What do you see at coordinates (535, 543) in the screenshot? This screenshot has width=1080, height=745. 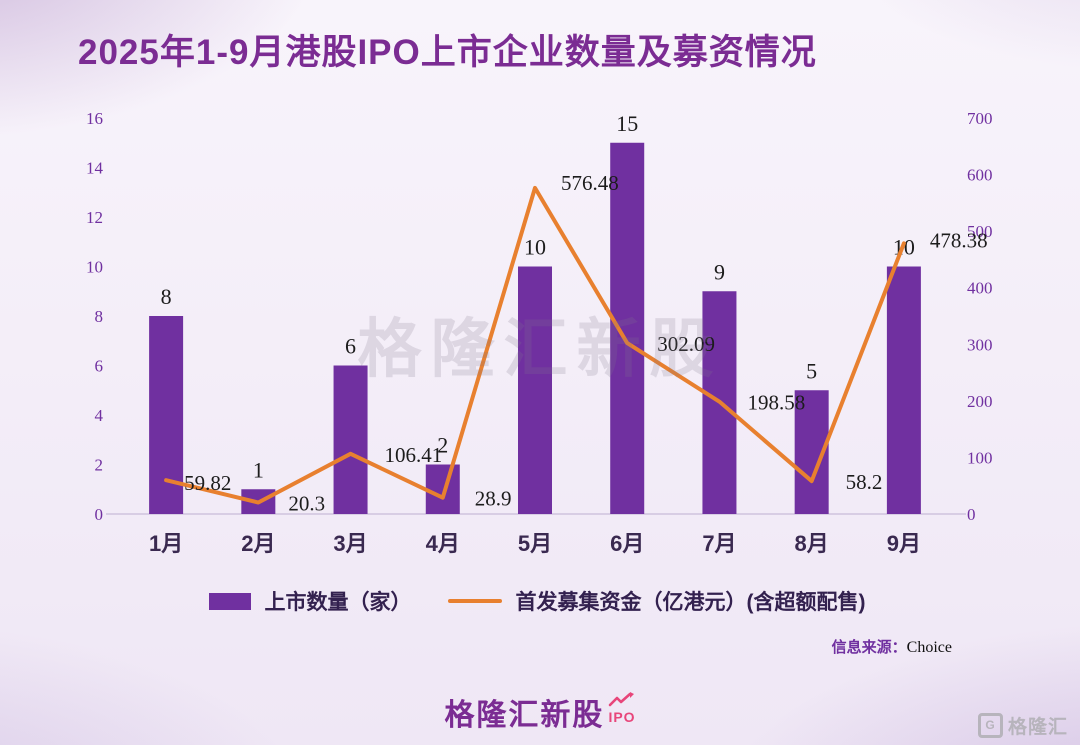 I see `x-axis-label: 5月` at bounding box center [535, 543].